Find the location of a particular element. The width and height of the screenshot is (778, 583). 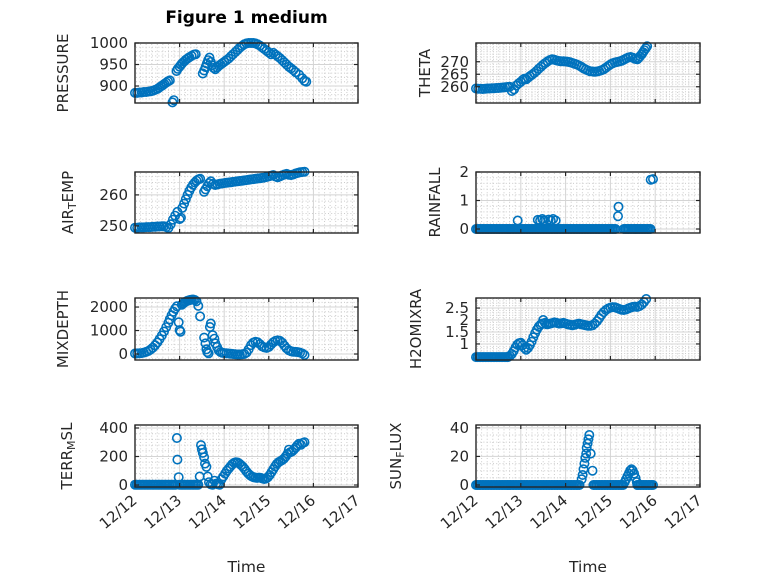

y-tick-label: 20 is located at coordinates (459, 457).